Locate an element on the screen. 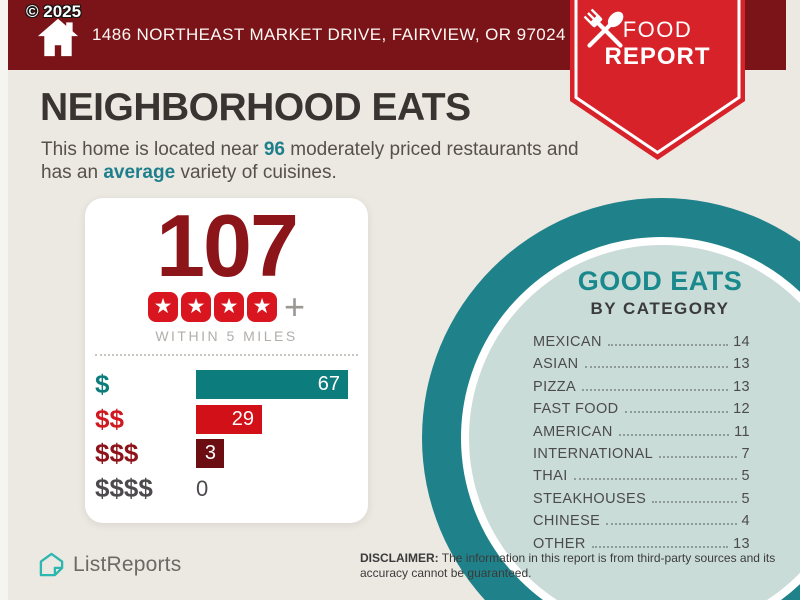 This screenshot has height=600, width=800. bar-value-zero: 0 is located at coordinates (202, 488).